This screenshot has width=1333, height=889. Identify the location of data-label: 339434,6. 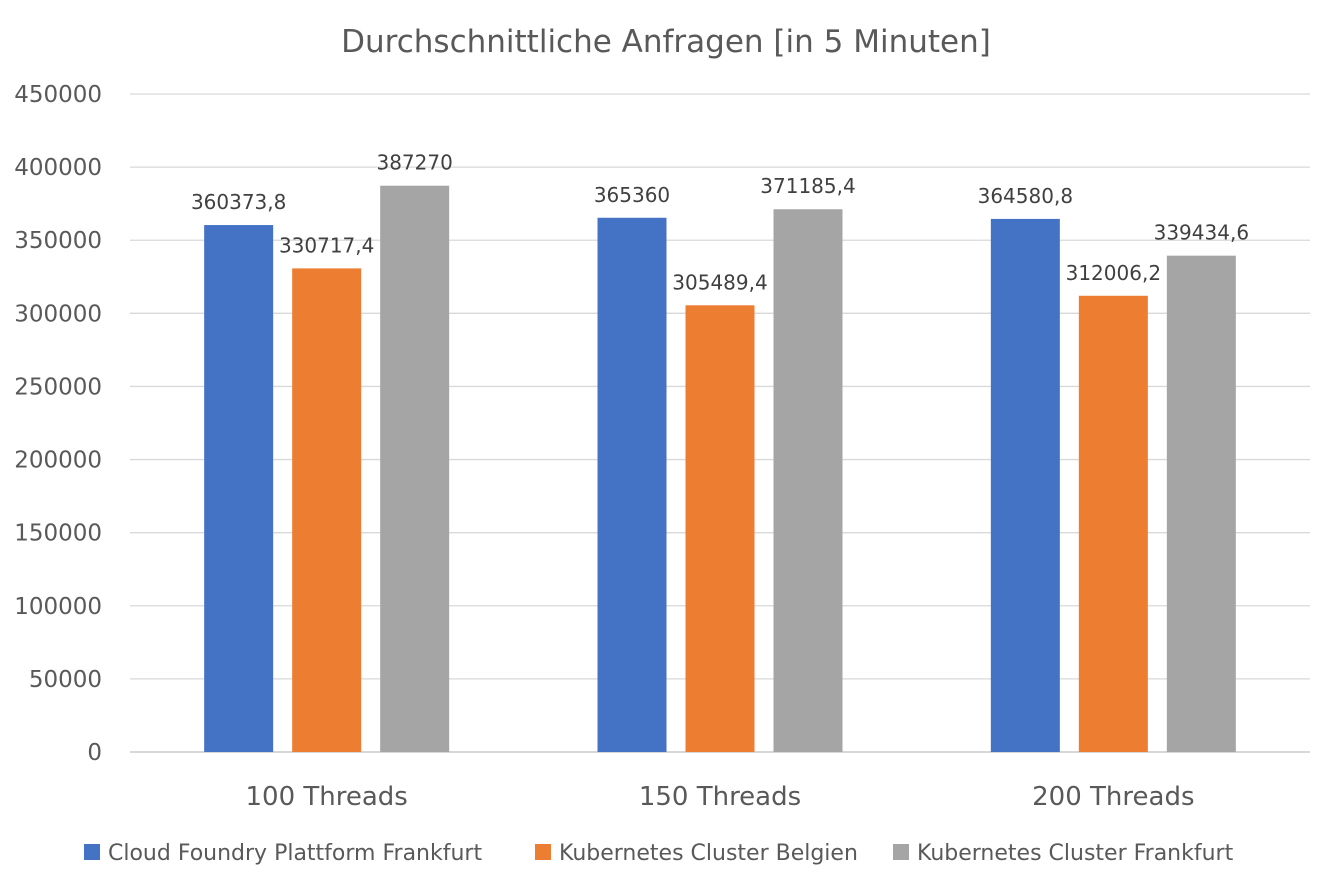
(1201, 233).